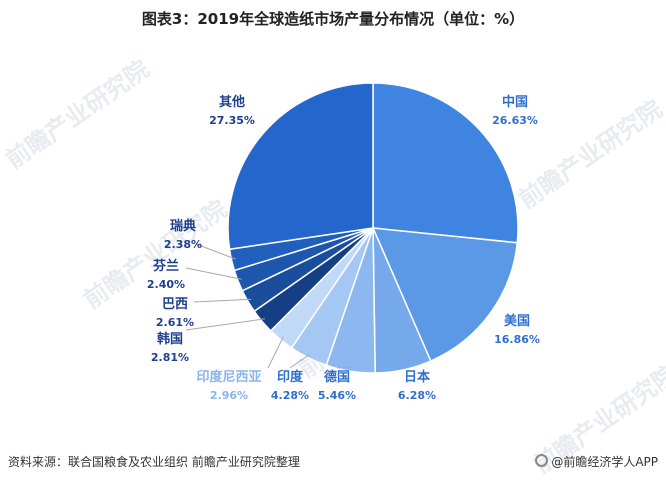 This screenshot has width=666, height=480. I want to click on brand-credit: @前瞻经济学人APP, so click(596, 461).